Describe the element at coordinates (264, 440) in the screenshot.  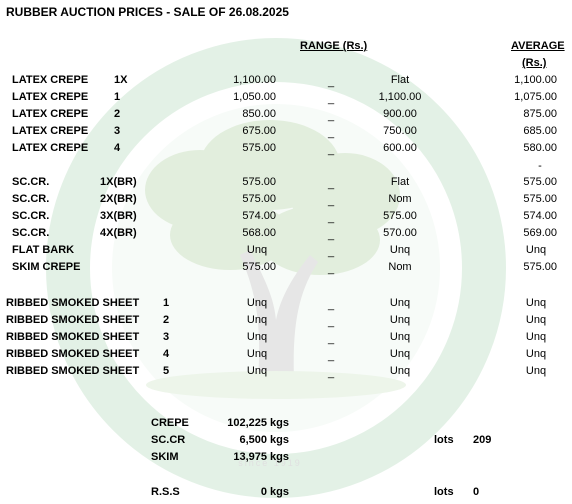
I see `total-quantity: 6,500 kgs` at that location.